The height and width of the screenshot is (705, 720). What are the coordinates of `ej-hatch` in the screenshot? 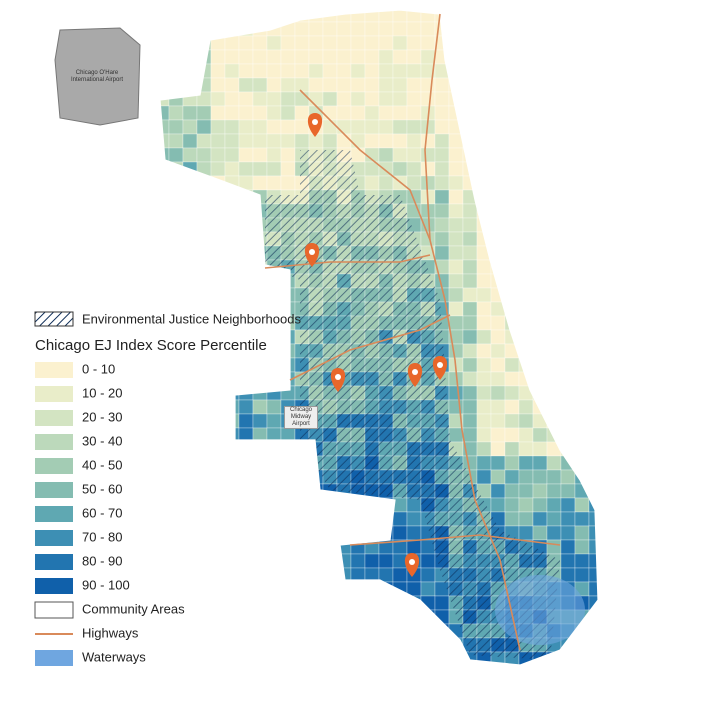 It's located at (330, 172).